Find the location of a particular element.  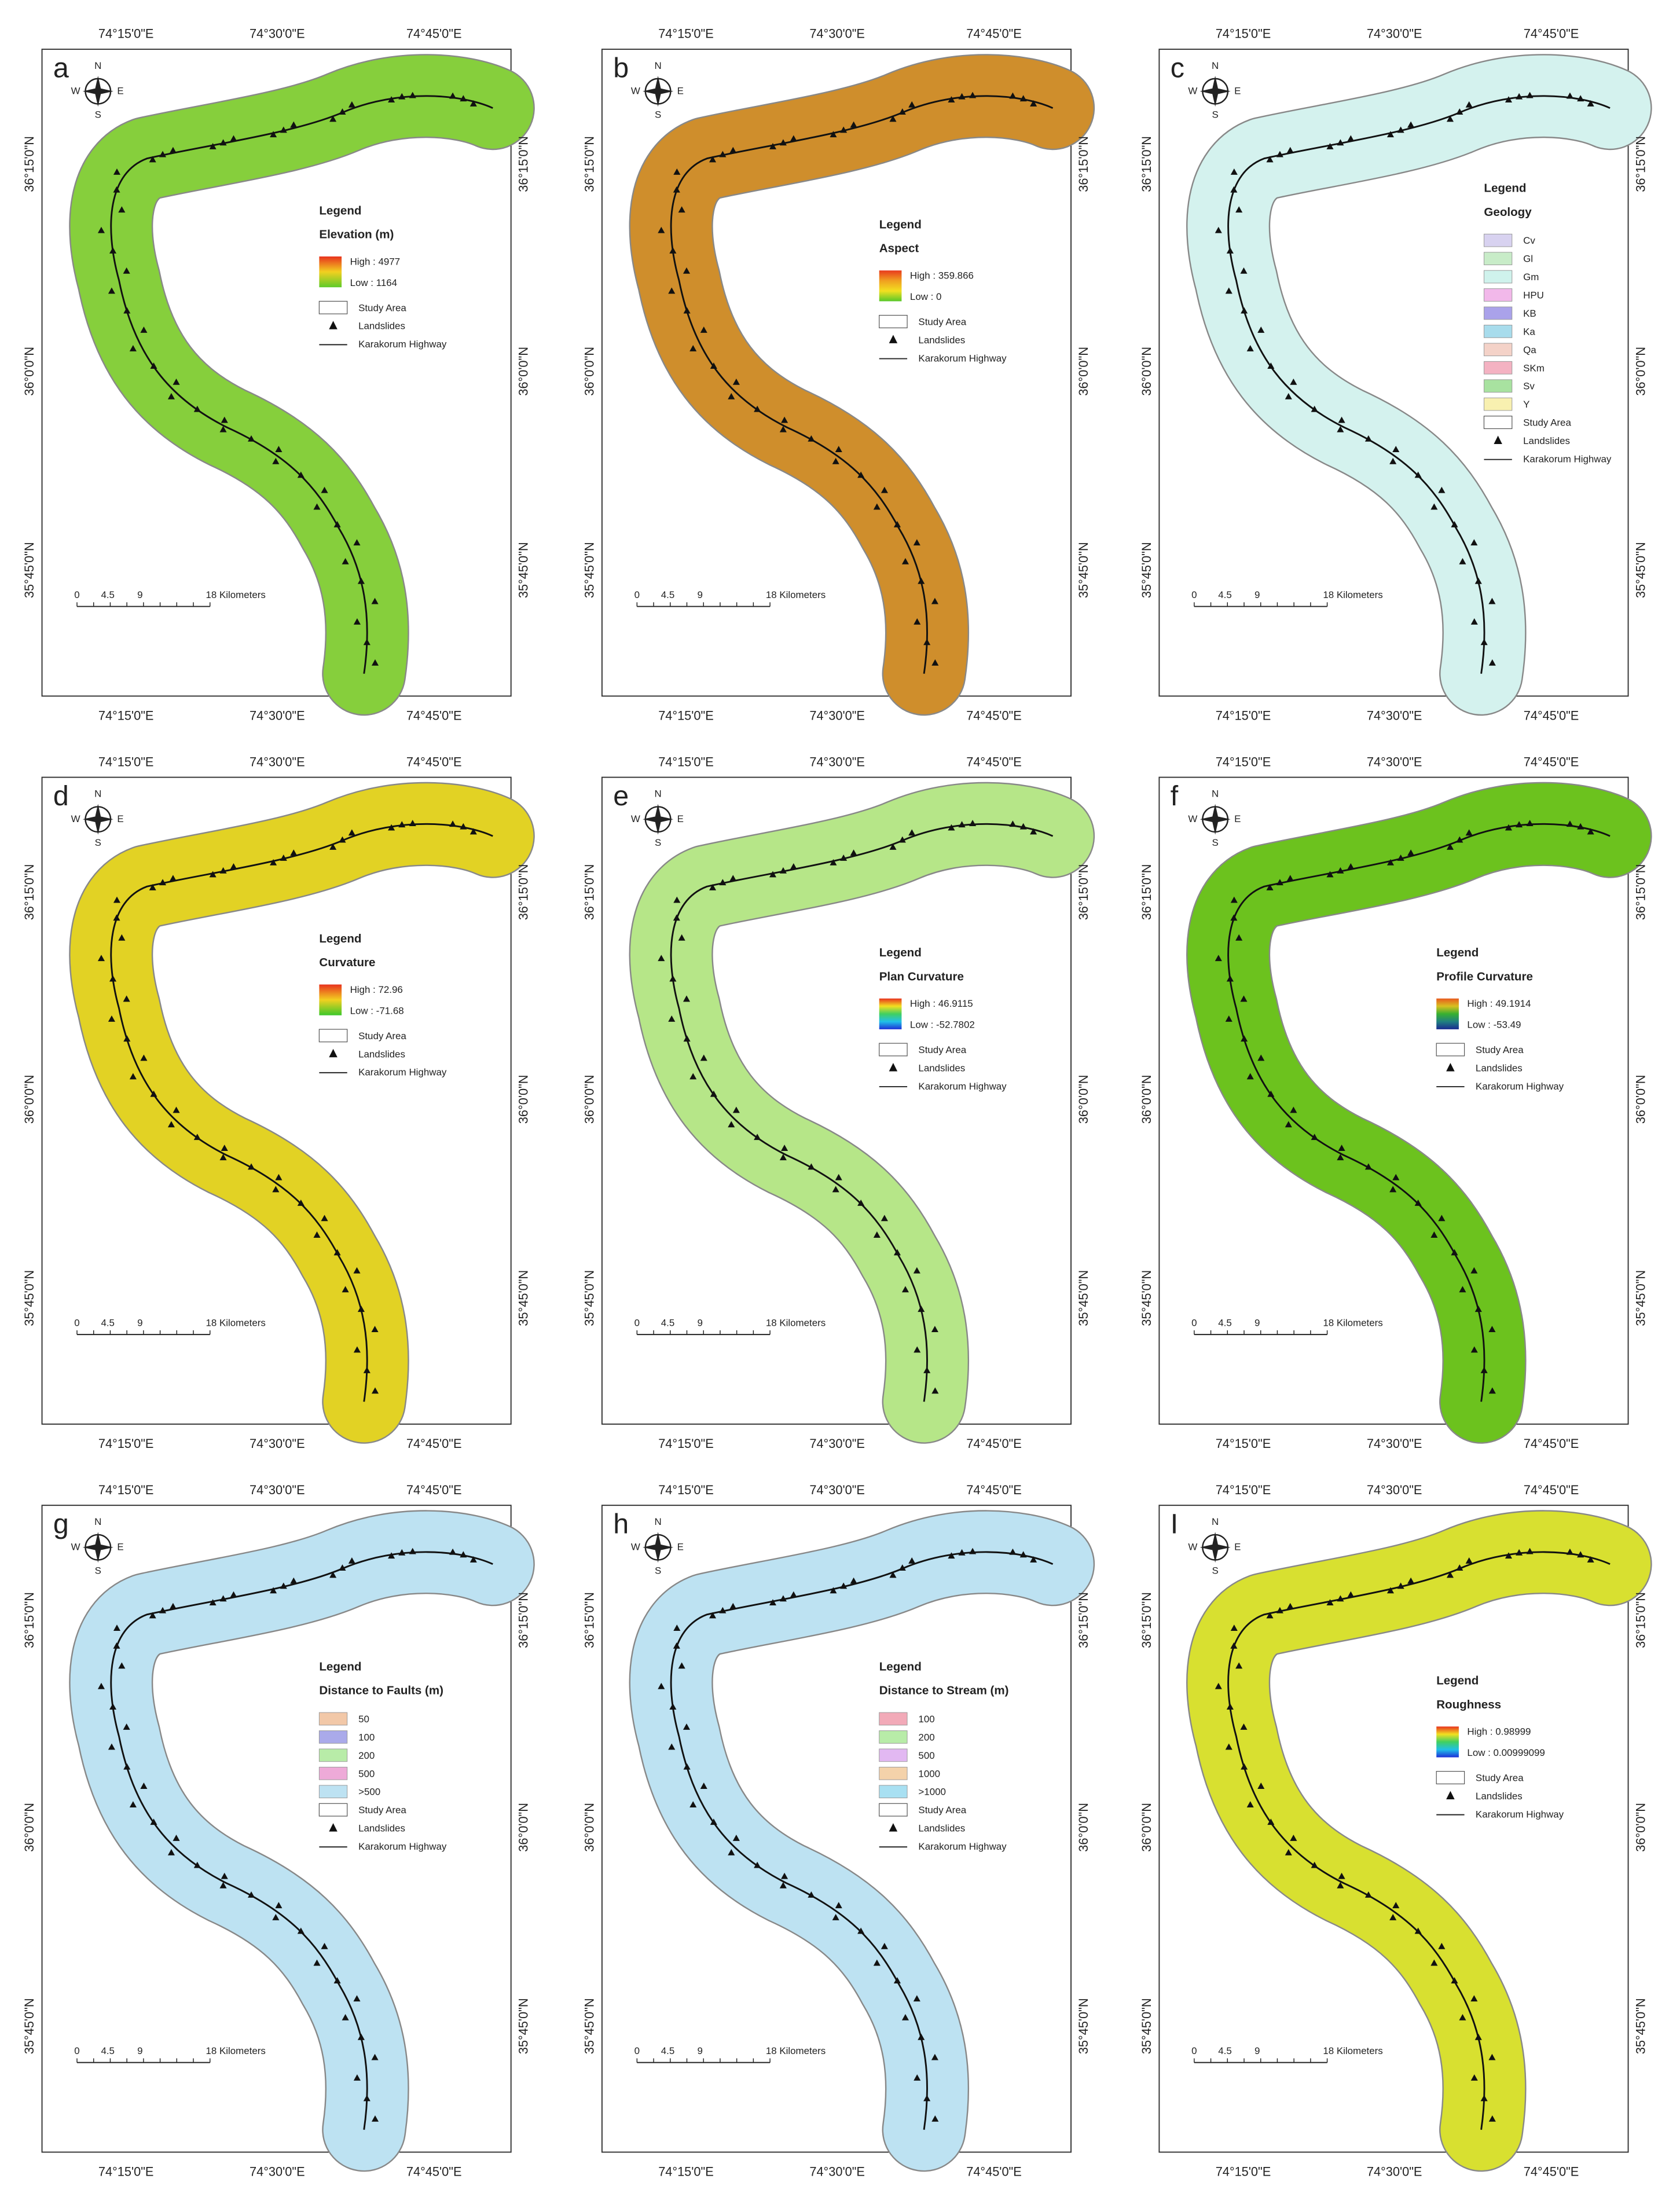

legend-label: 200 is located at coordinates (366, 1755).